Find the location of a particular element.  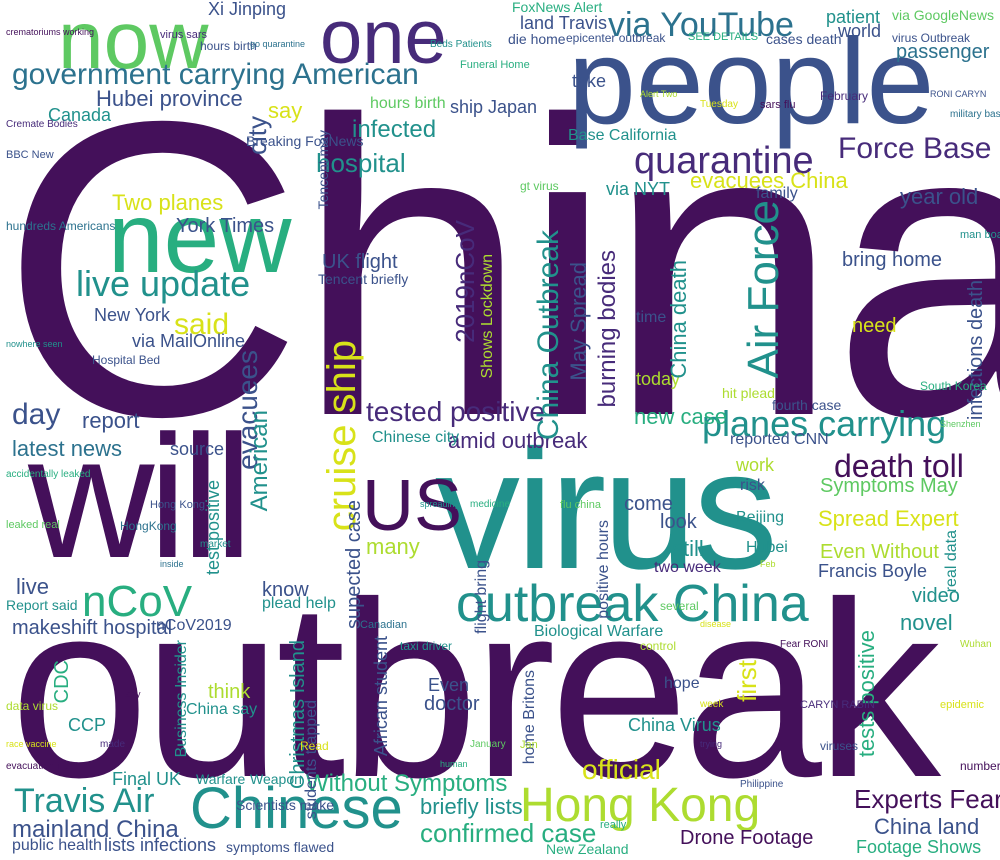

word-new: new is located at coordinates (200, 238).